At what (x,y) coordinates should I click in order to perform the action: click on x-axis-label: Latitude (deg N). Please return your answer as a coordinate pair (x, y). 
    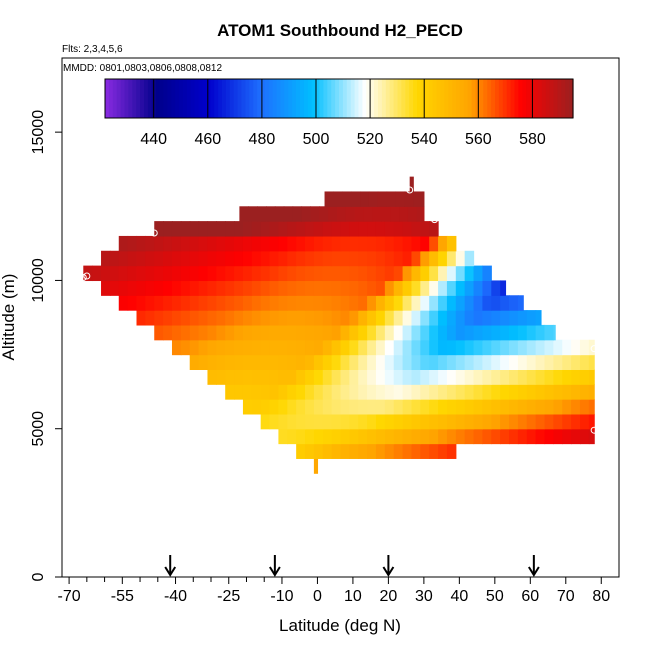
    Looking at the image, I should click on (340, 625).